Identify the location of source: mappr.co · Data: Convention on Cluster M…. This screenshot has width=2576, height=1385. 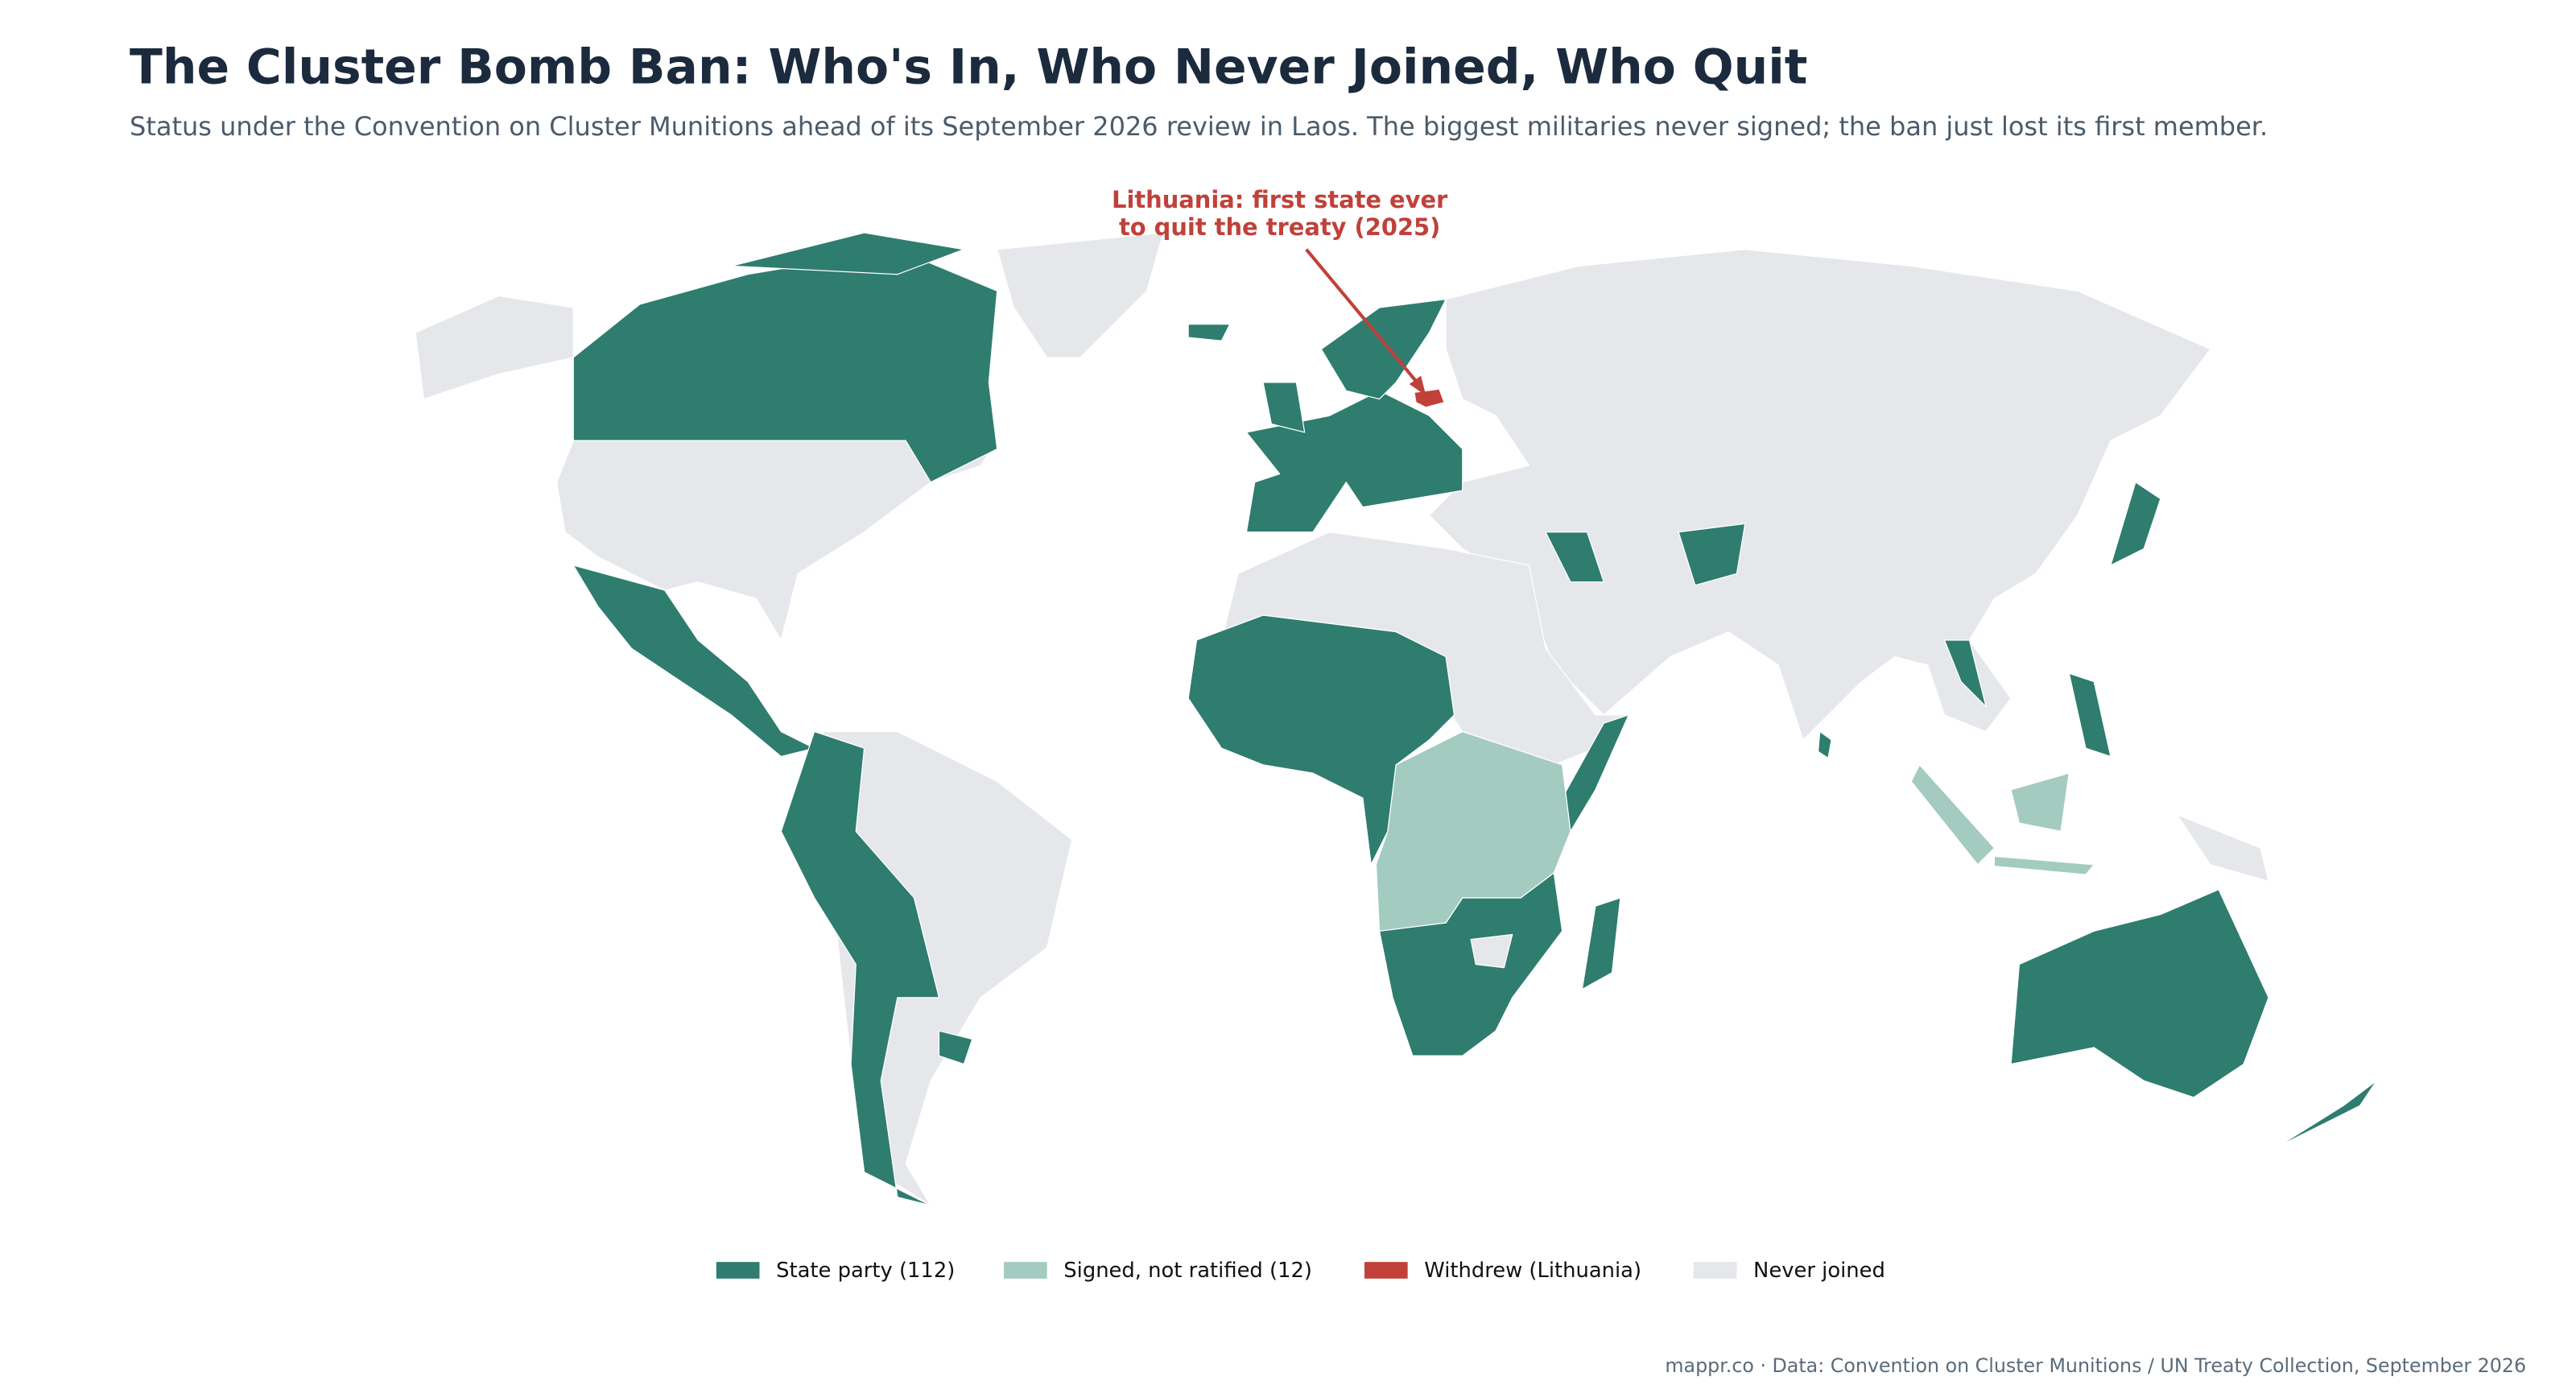
(2095, 1365).